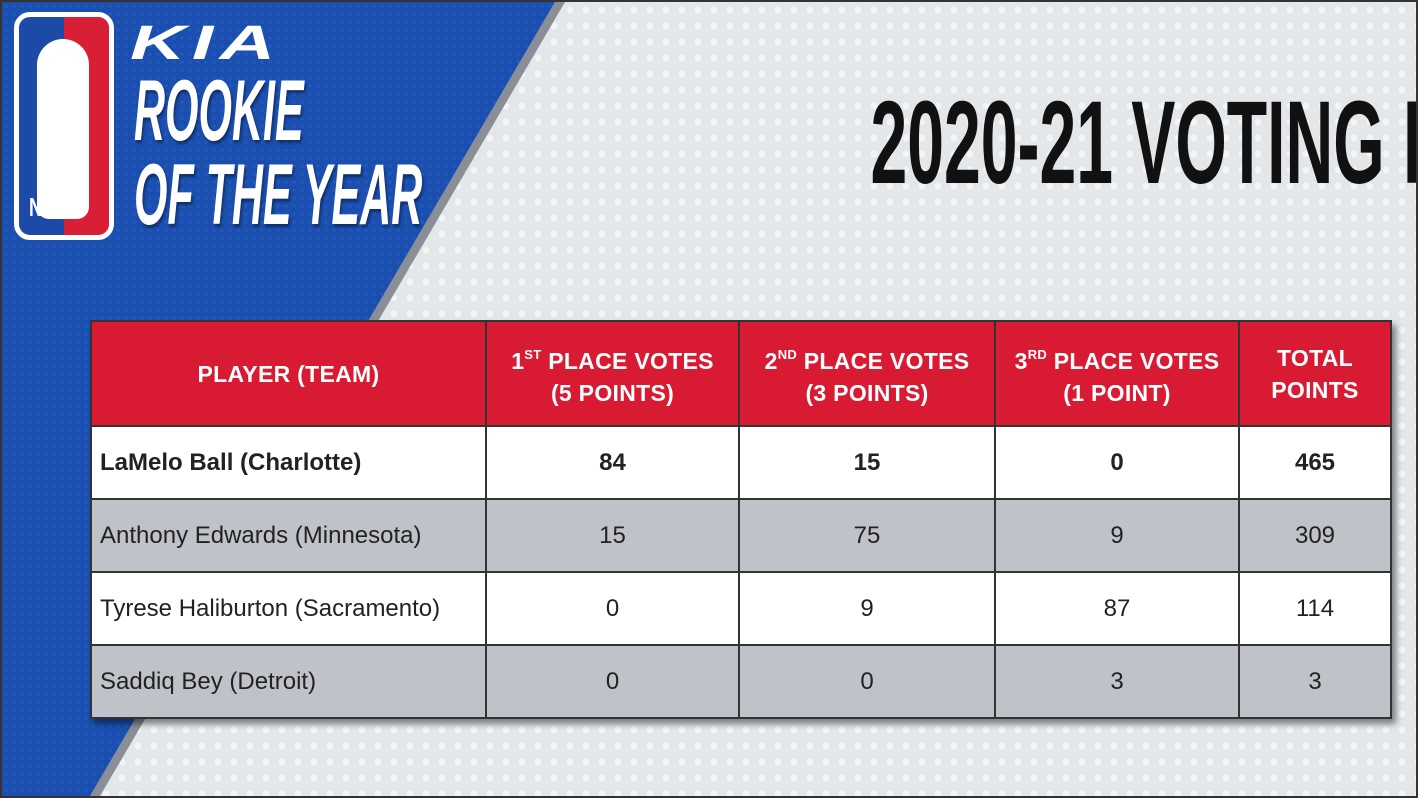 This screenshot has height=798, width=1418. Describe the element at coordinates (1315, 373) in the screenshot. I see `header-total: TOTAL POINTS` at that location.